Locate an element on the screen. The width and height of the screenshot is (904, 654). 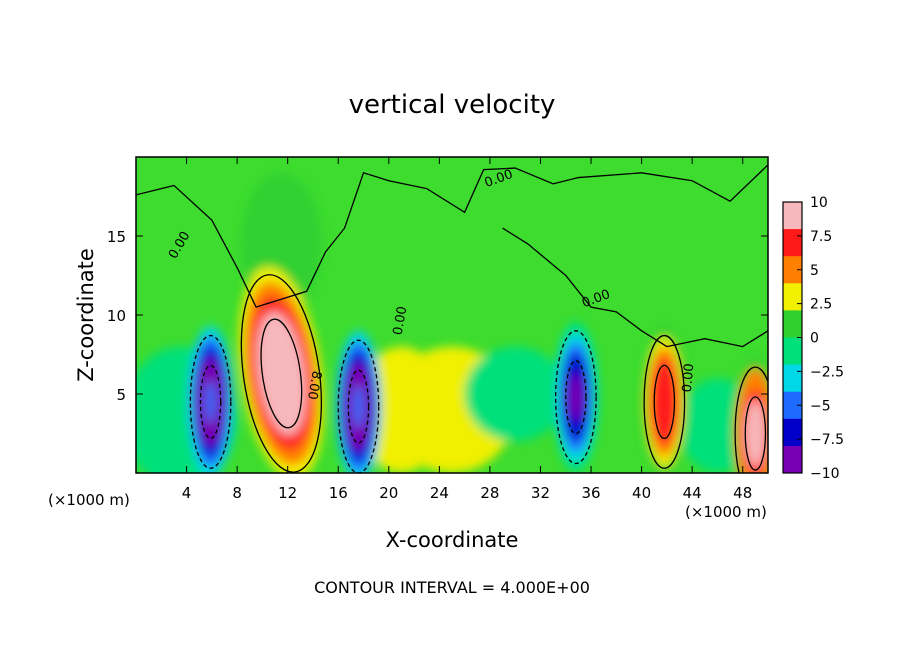
field-region is located at coordinates (515, 394).